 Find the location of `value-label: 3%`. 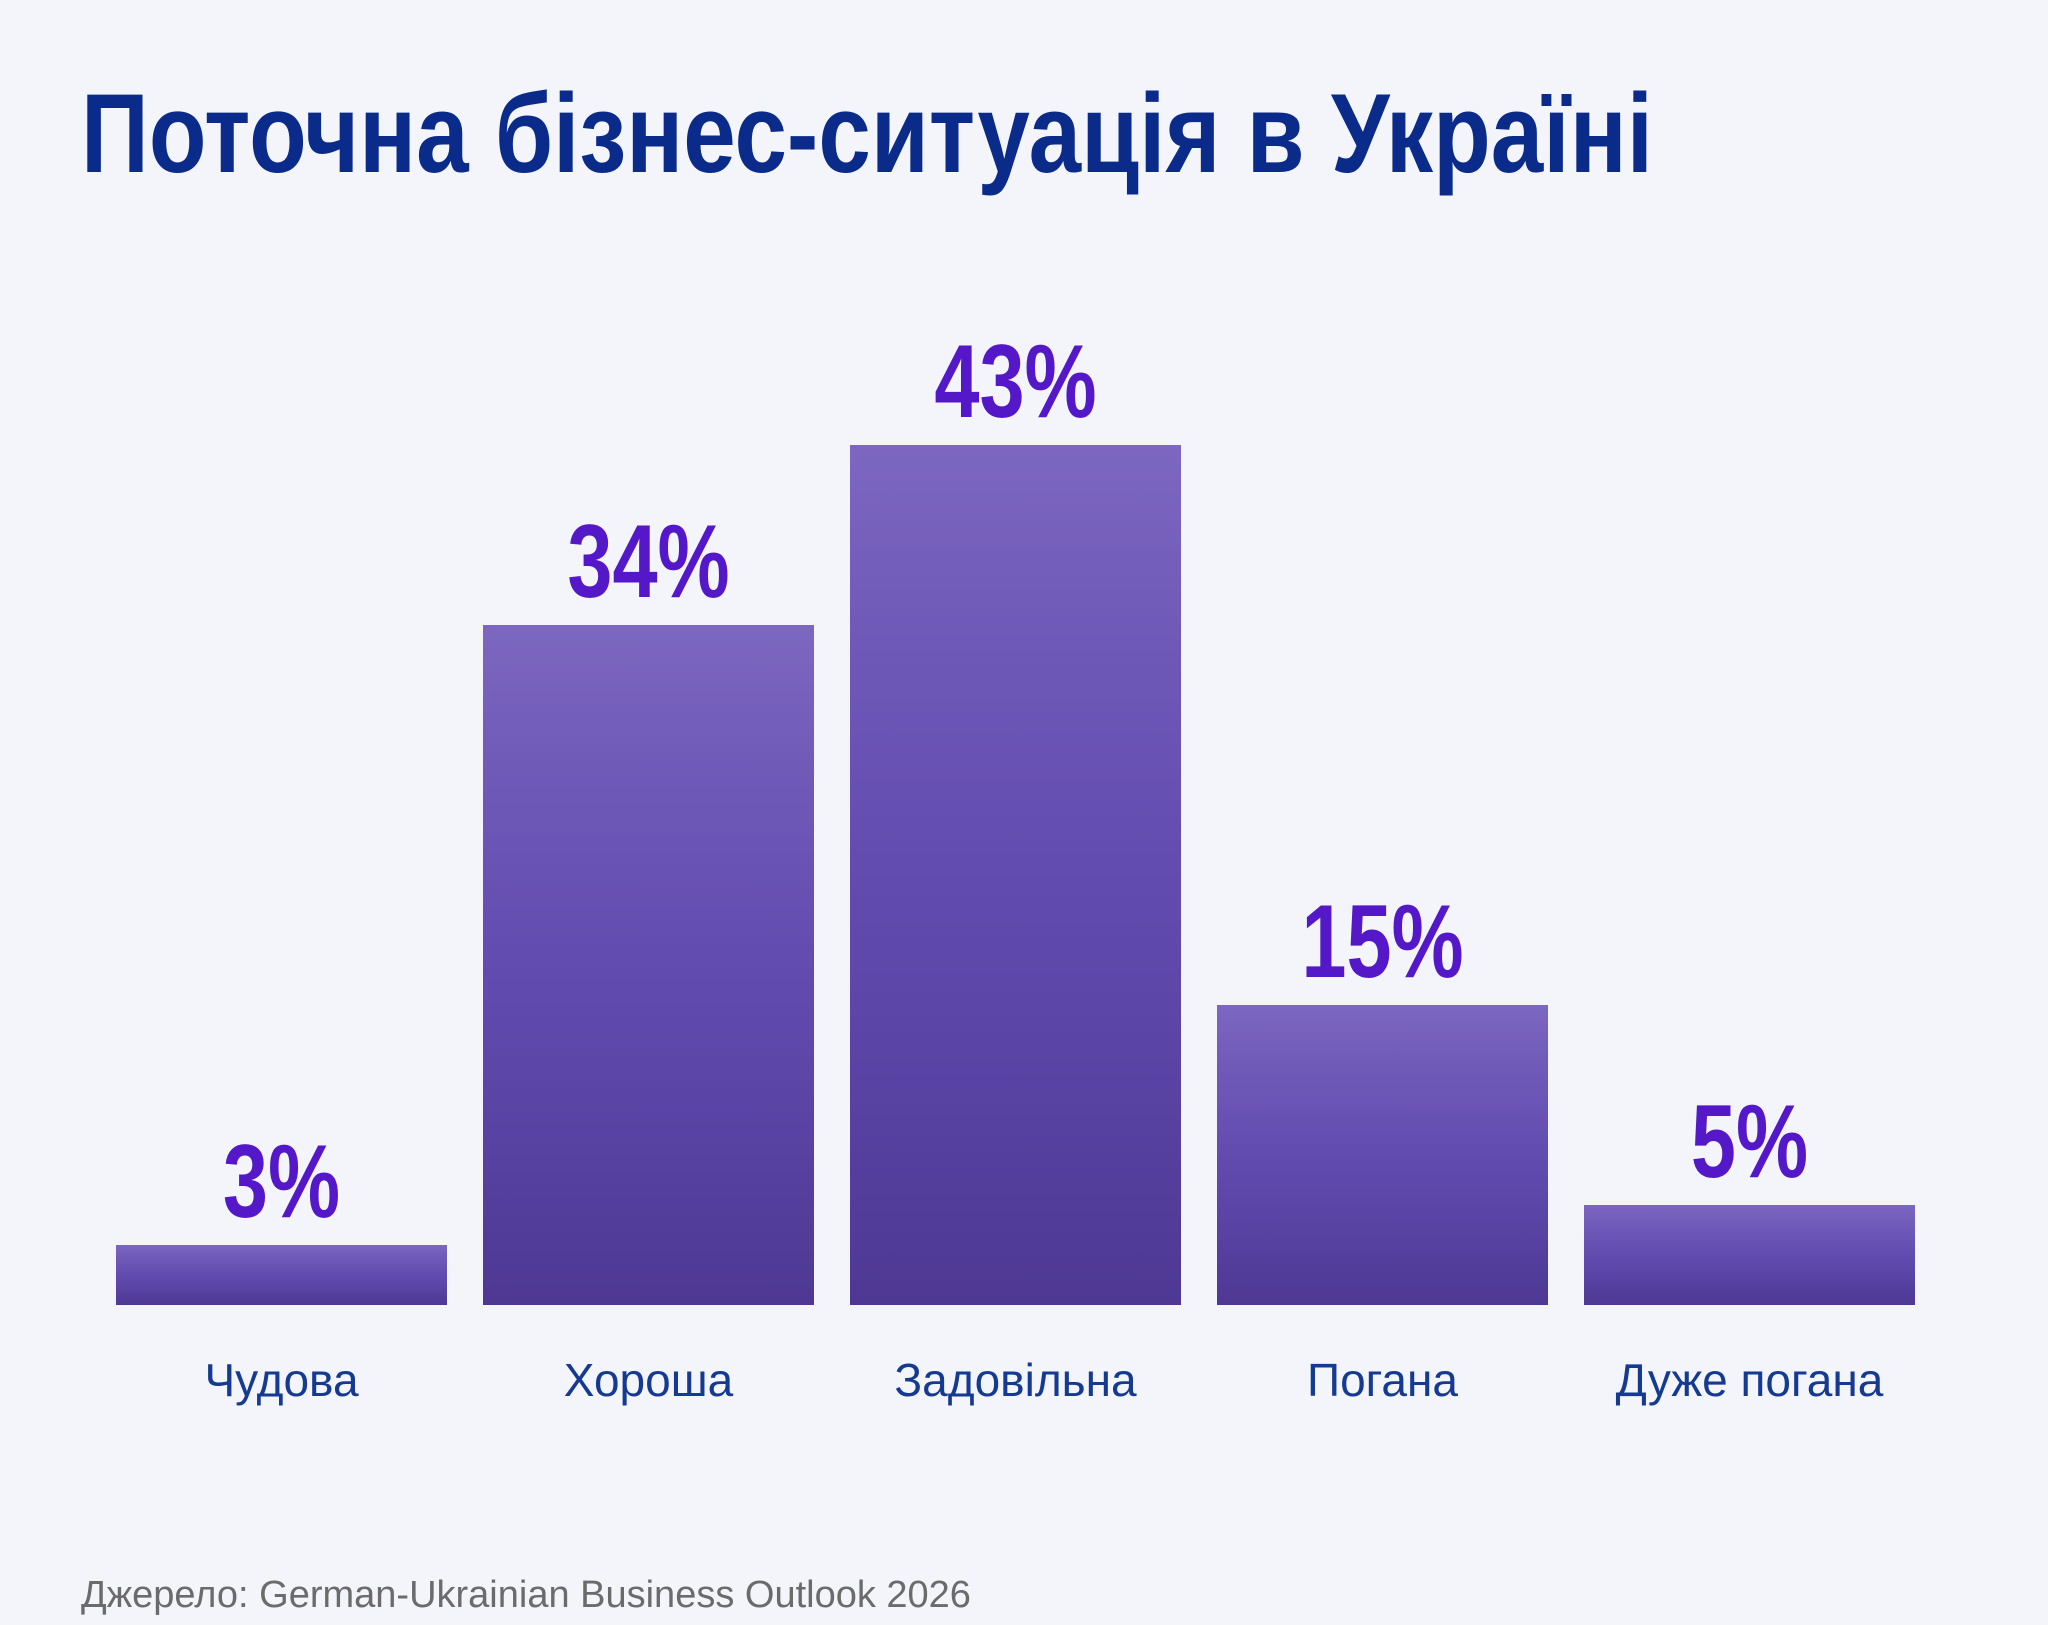

value-label: 3% is located at coordinates (281, 1181).